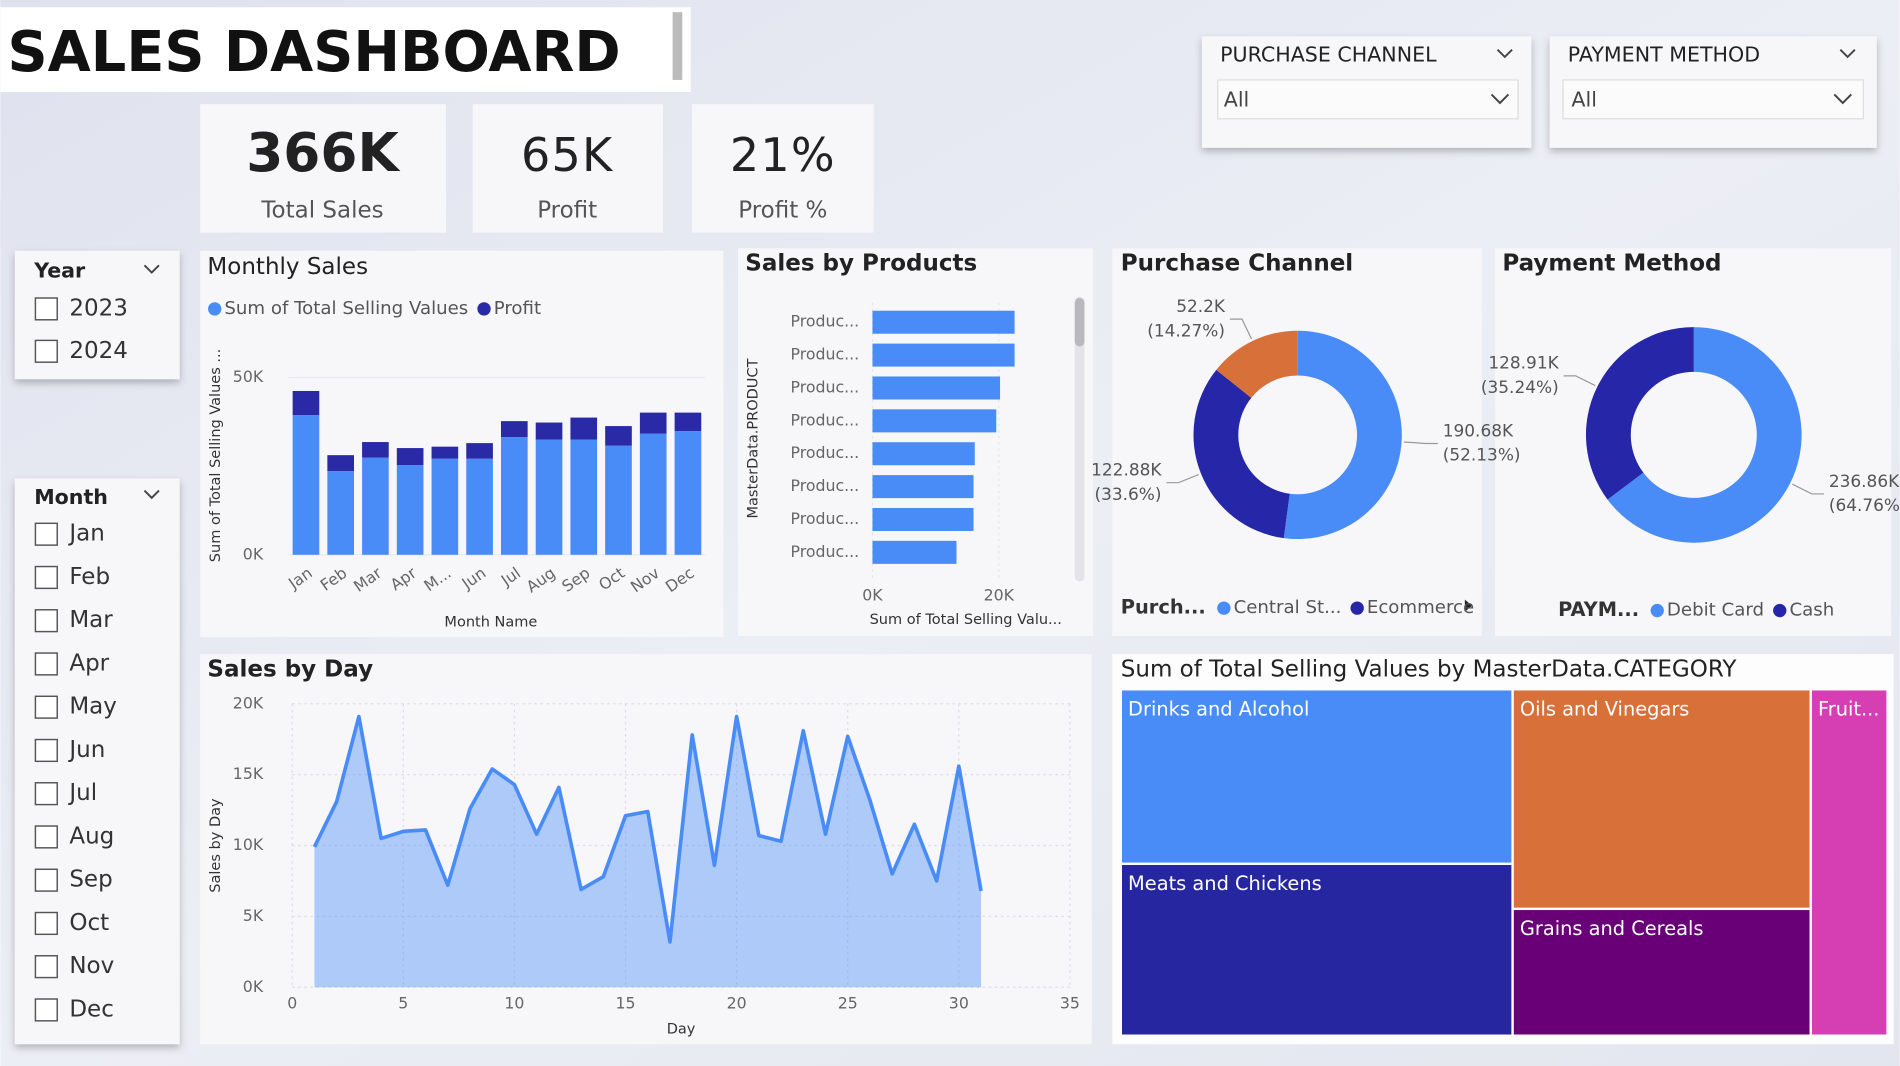 The image size is (1900, 1066). Describe the element at coordinates (1661, 972) in the screenshot. I see `treemap-tile` at that location.